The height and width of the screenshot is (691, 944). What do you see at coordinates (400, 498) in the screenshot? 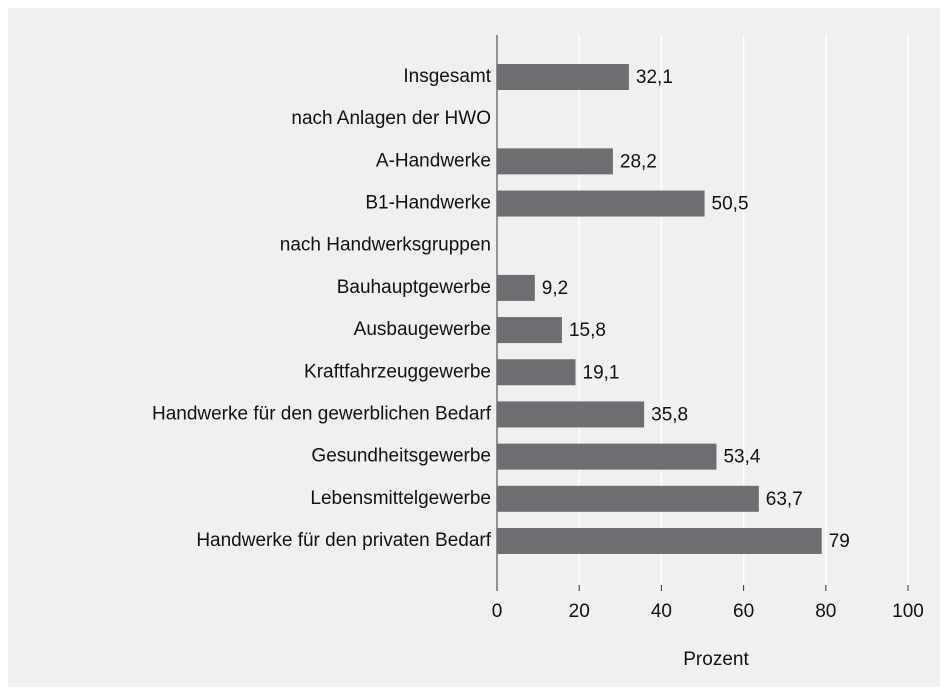
I see `y-tick-label: Lebensmittelgewerbe` at bounding box center [400, 498].